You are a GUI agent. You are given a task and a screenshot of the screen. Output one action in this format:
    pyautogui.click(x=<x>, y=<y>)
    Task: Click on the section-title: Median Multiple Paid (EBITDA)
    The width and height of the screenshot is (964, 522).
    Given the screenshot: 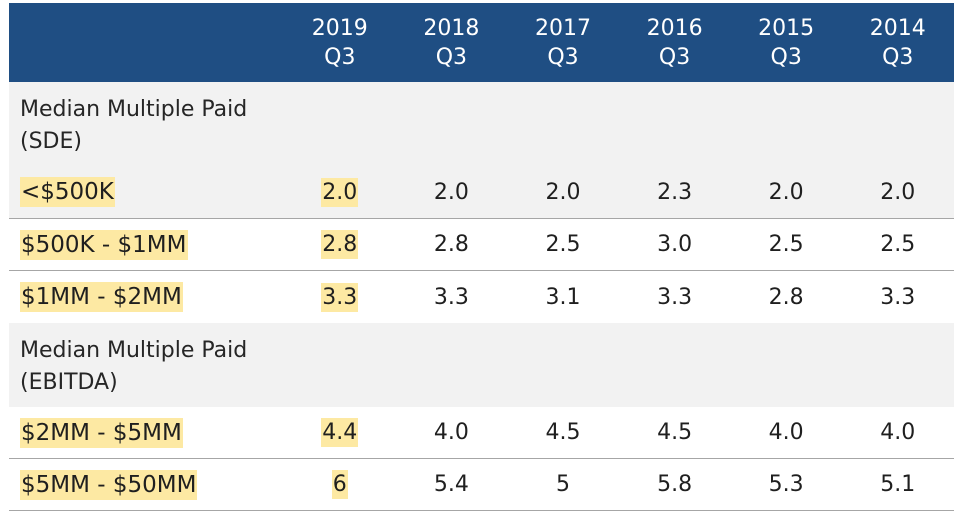 What is the action you would take?
    pyautogui.click(x=146, y=367)
    